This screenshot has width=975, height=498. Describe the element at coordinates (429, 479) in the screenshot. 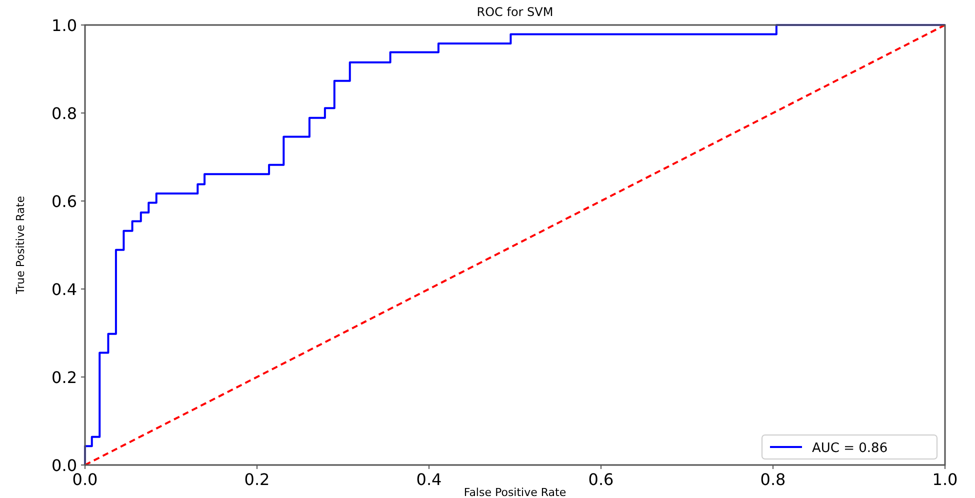

I see `x-tick-label: 0.4` at that location.